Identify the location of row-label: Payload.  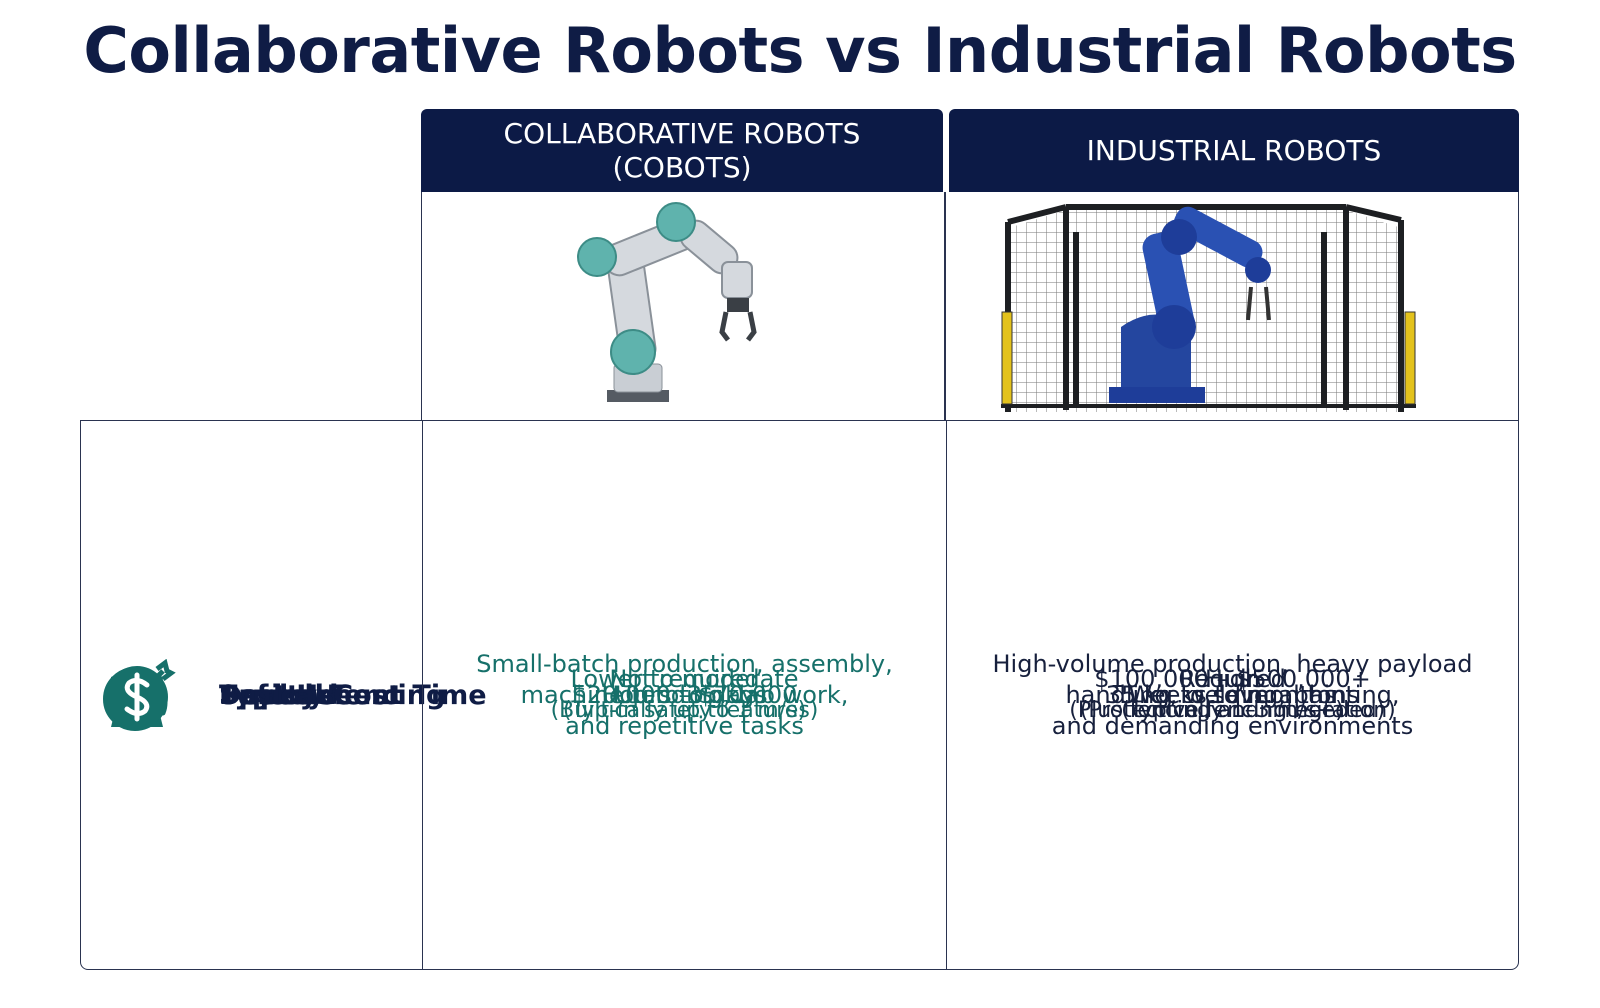
(279, 695).